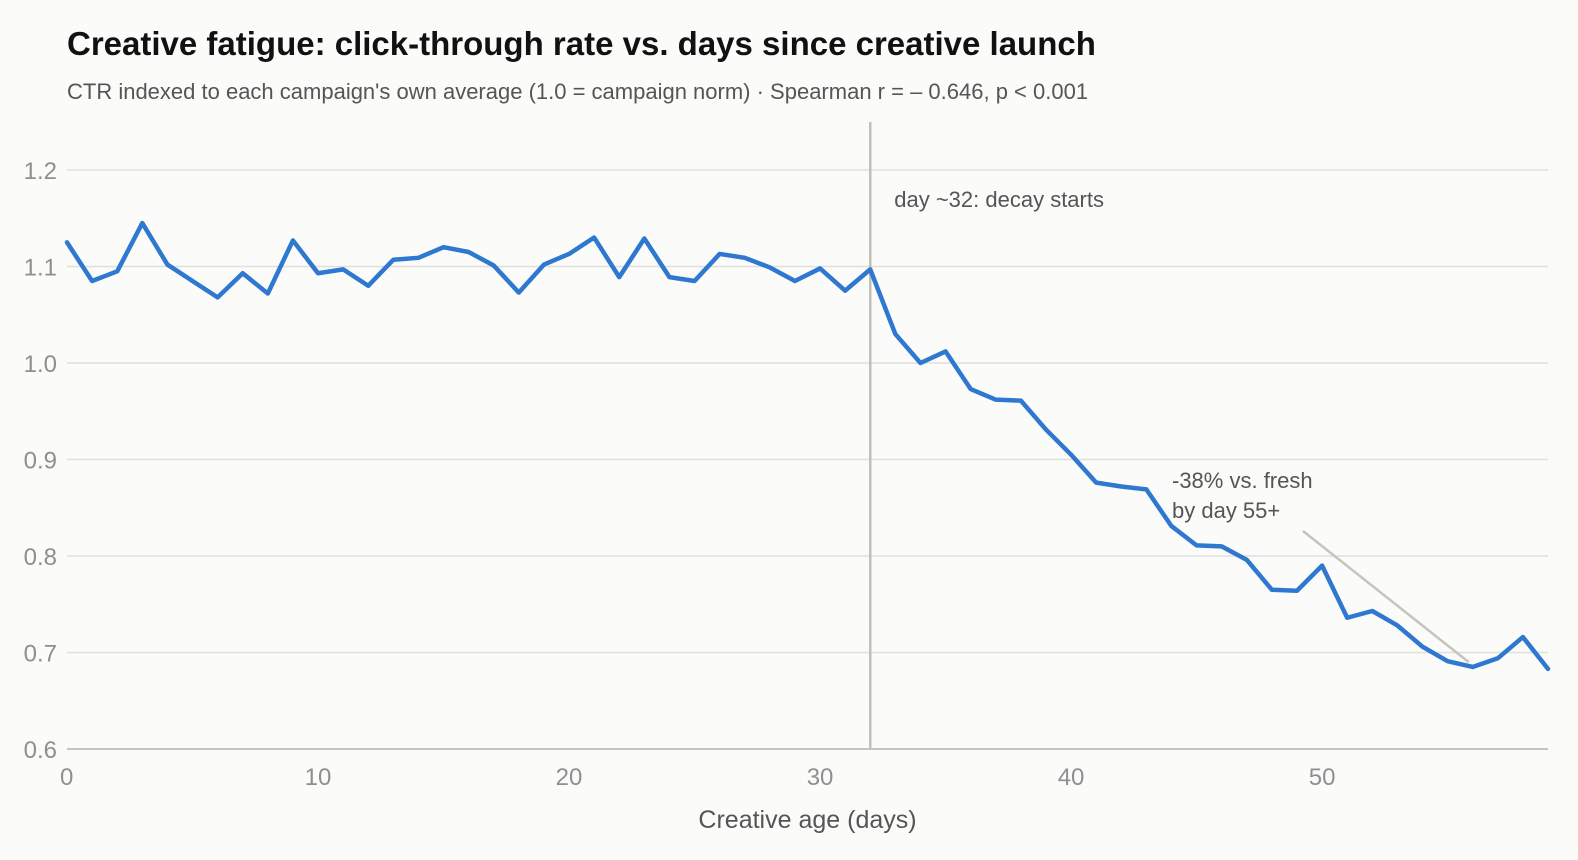  Describe the element at coordinates (1242, 480) in the screenshot. I see `annotation-text-line-1: -38% vs. fresh` at that location.